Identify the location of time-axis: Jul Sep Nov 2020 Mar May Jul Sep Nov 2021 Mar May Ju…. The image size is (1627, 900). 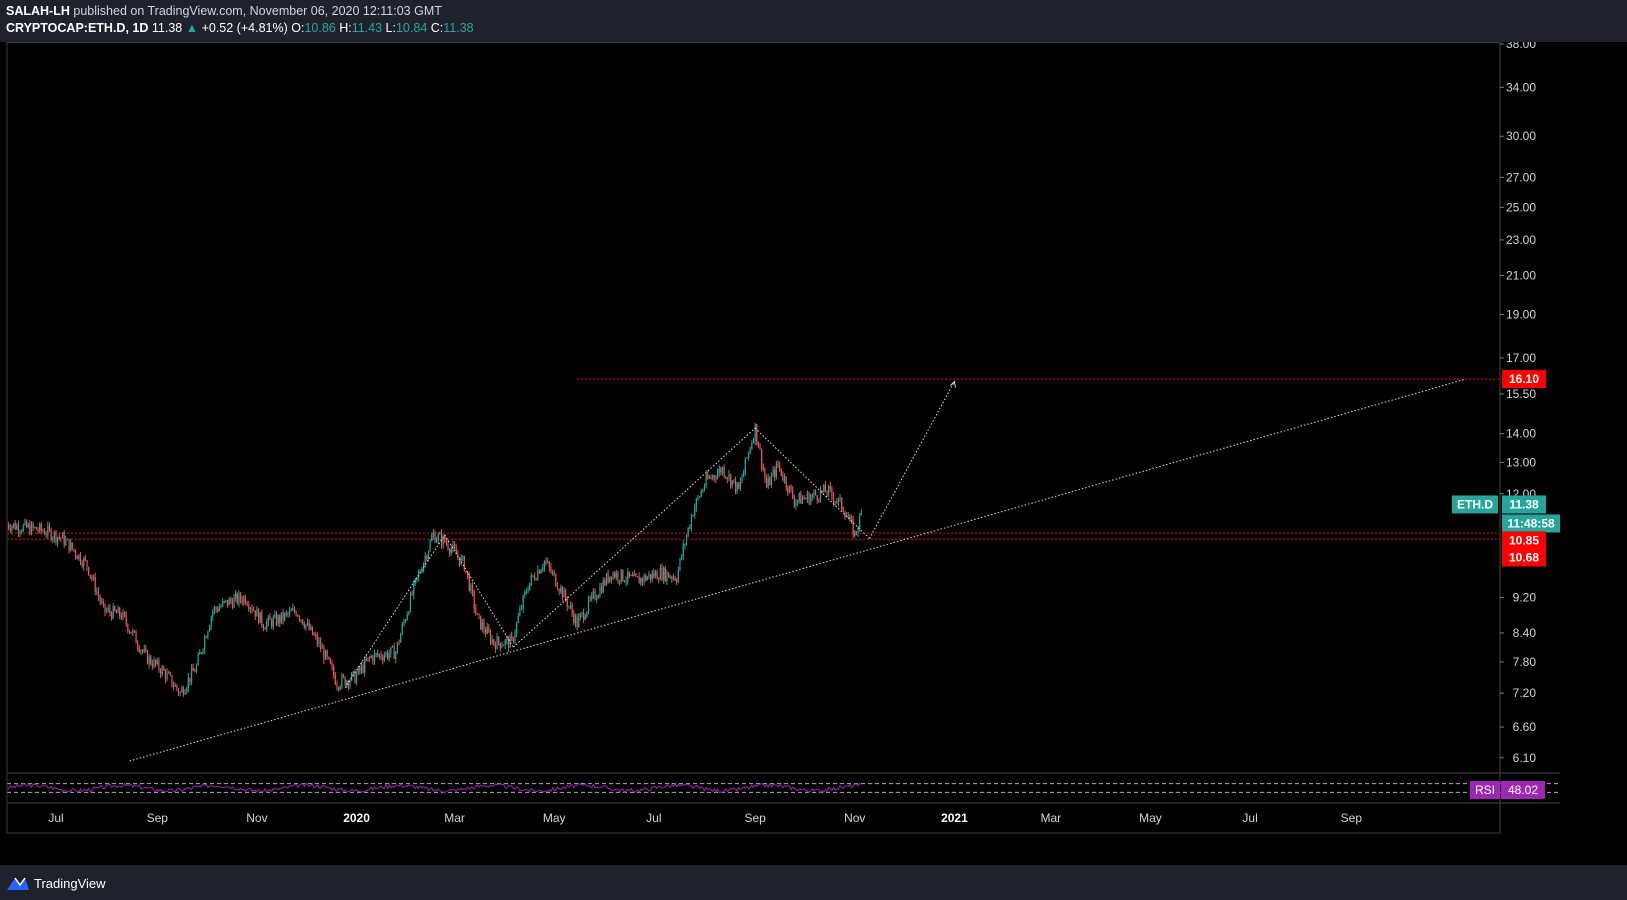
(705, 818).